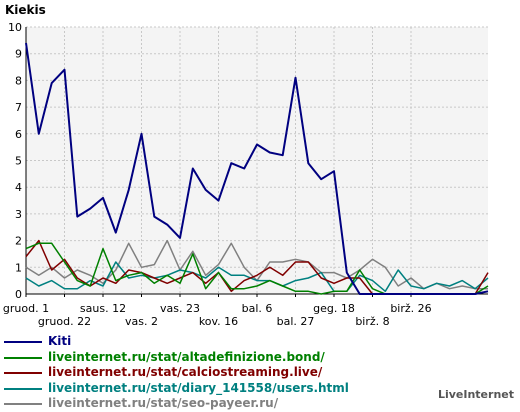 The width and height of the screenshot is (520, 412). I want to click on y-tick-label: 6, so click(18, 134).